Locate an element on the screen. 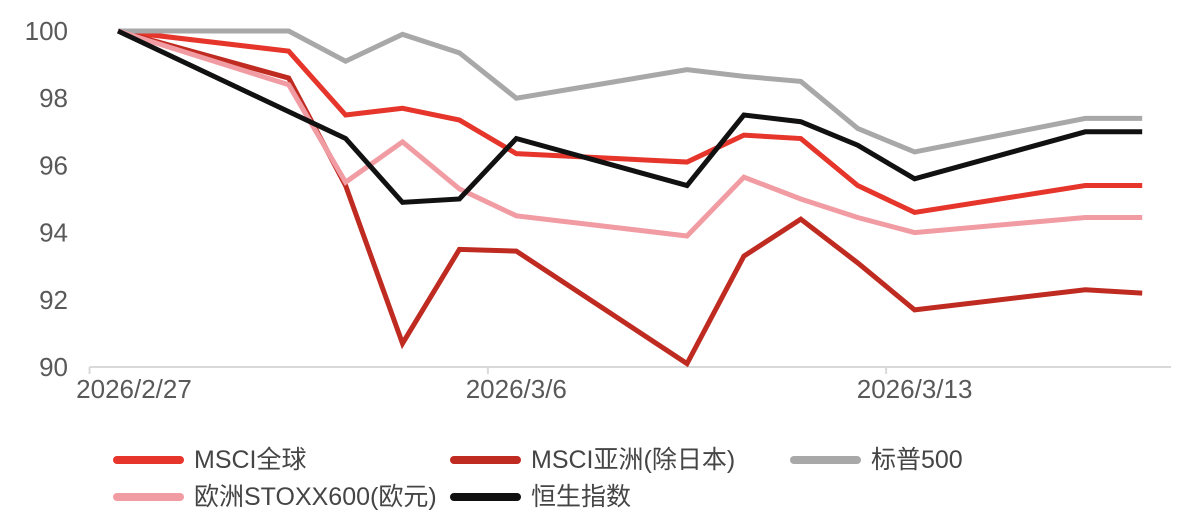  legend-dash-europe-stoxx600-icon is located at coordinates (148, 497).